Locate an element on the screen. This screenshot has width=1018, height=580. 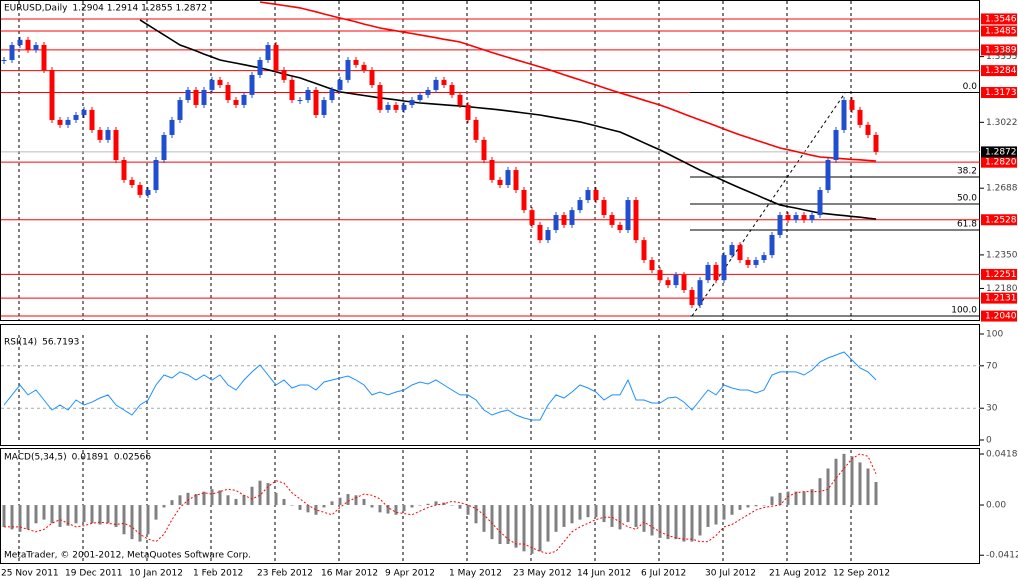
level-label: 1.2820 is located at coordinates (1001, 163).